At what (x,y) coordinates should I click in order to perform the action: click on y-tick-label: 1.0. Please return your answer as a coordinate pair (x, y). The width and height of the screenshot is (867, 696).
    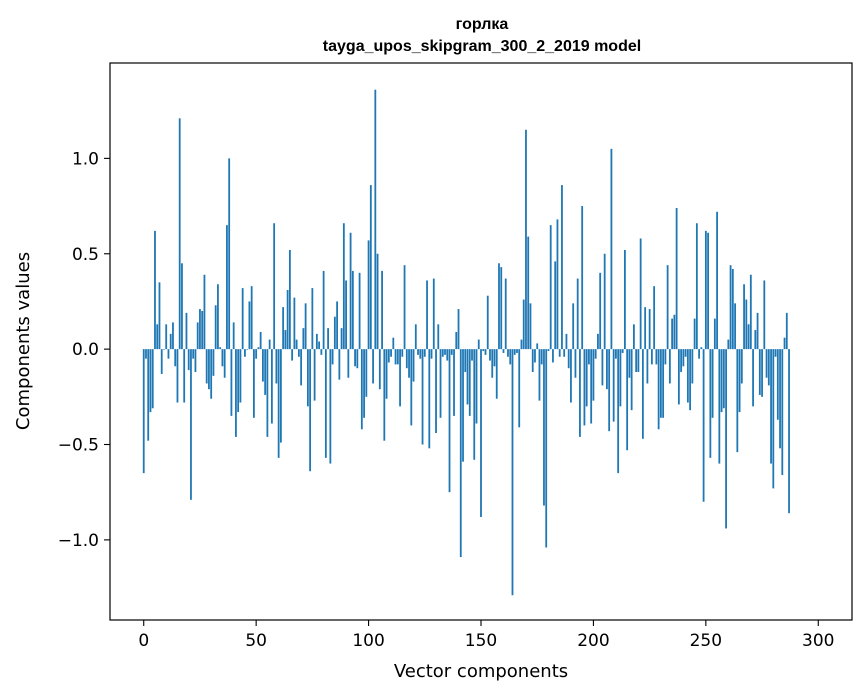
    Looking at the image, I should click on (85, 159).